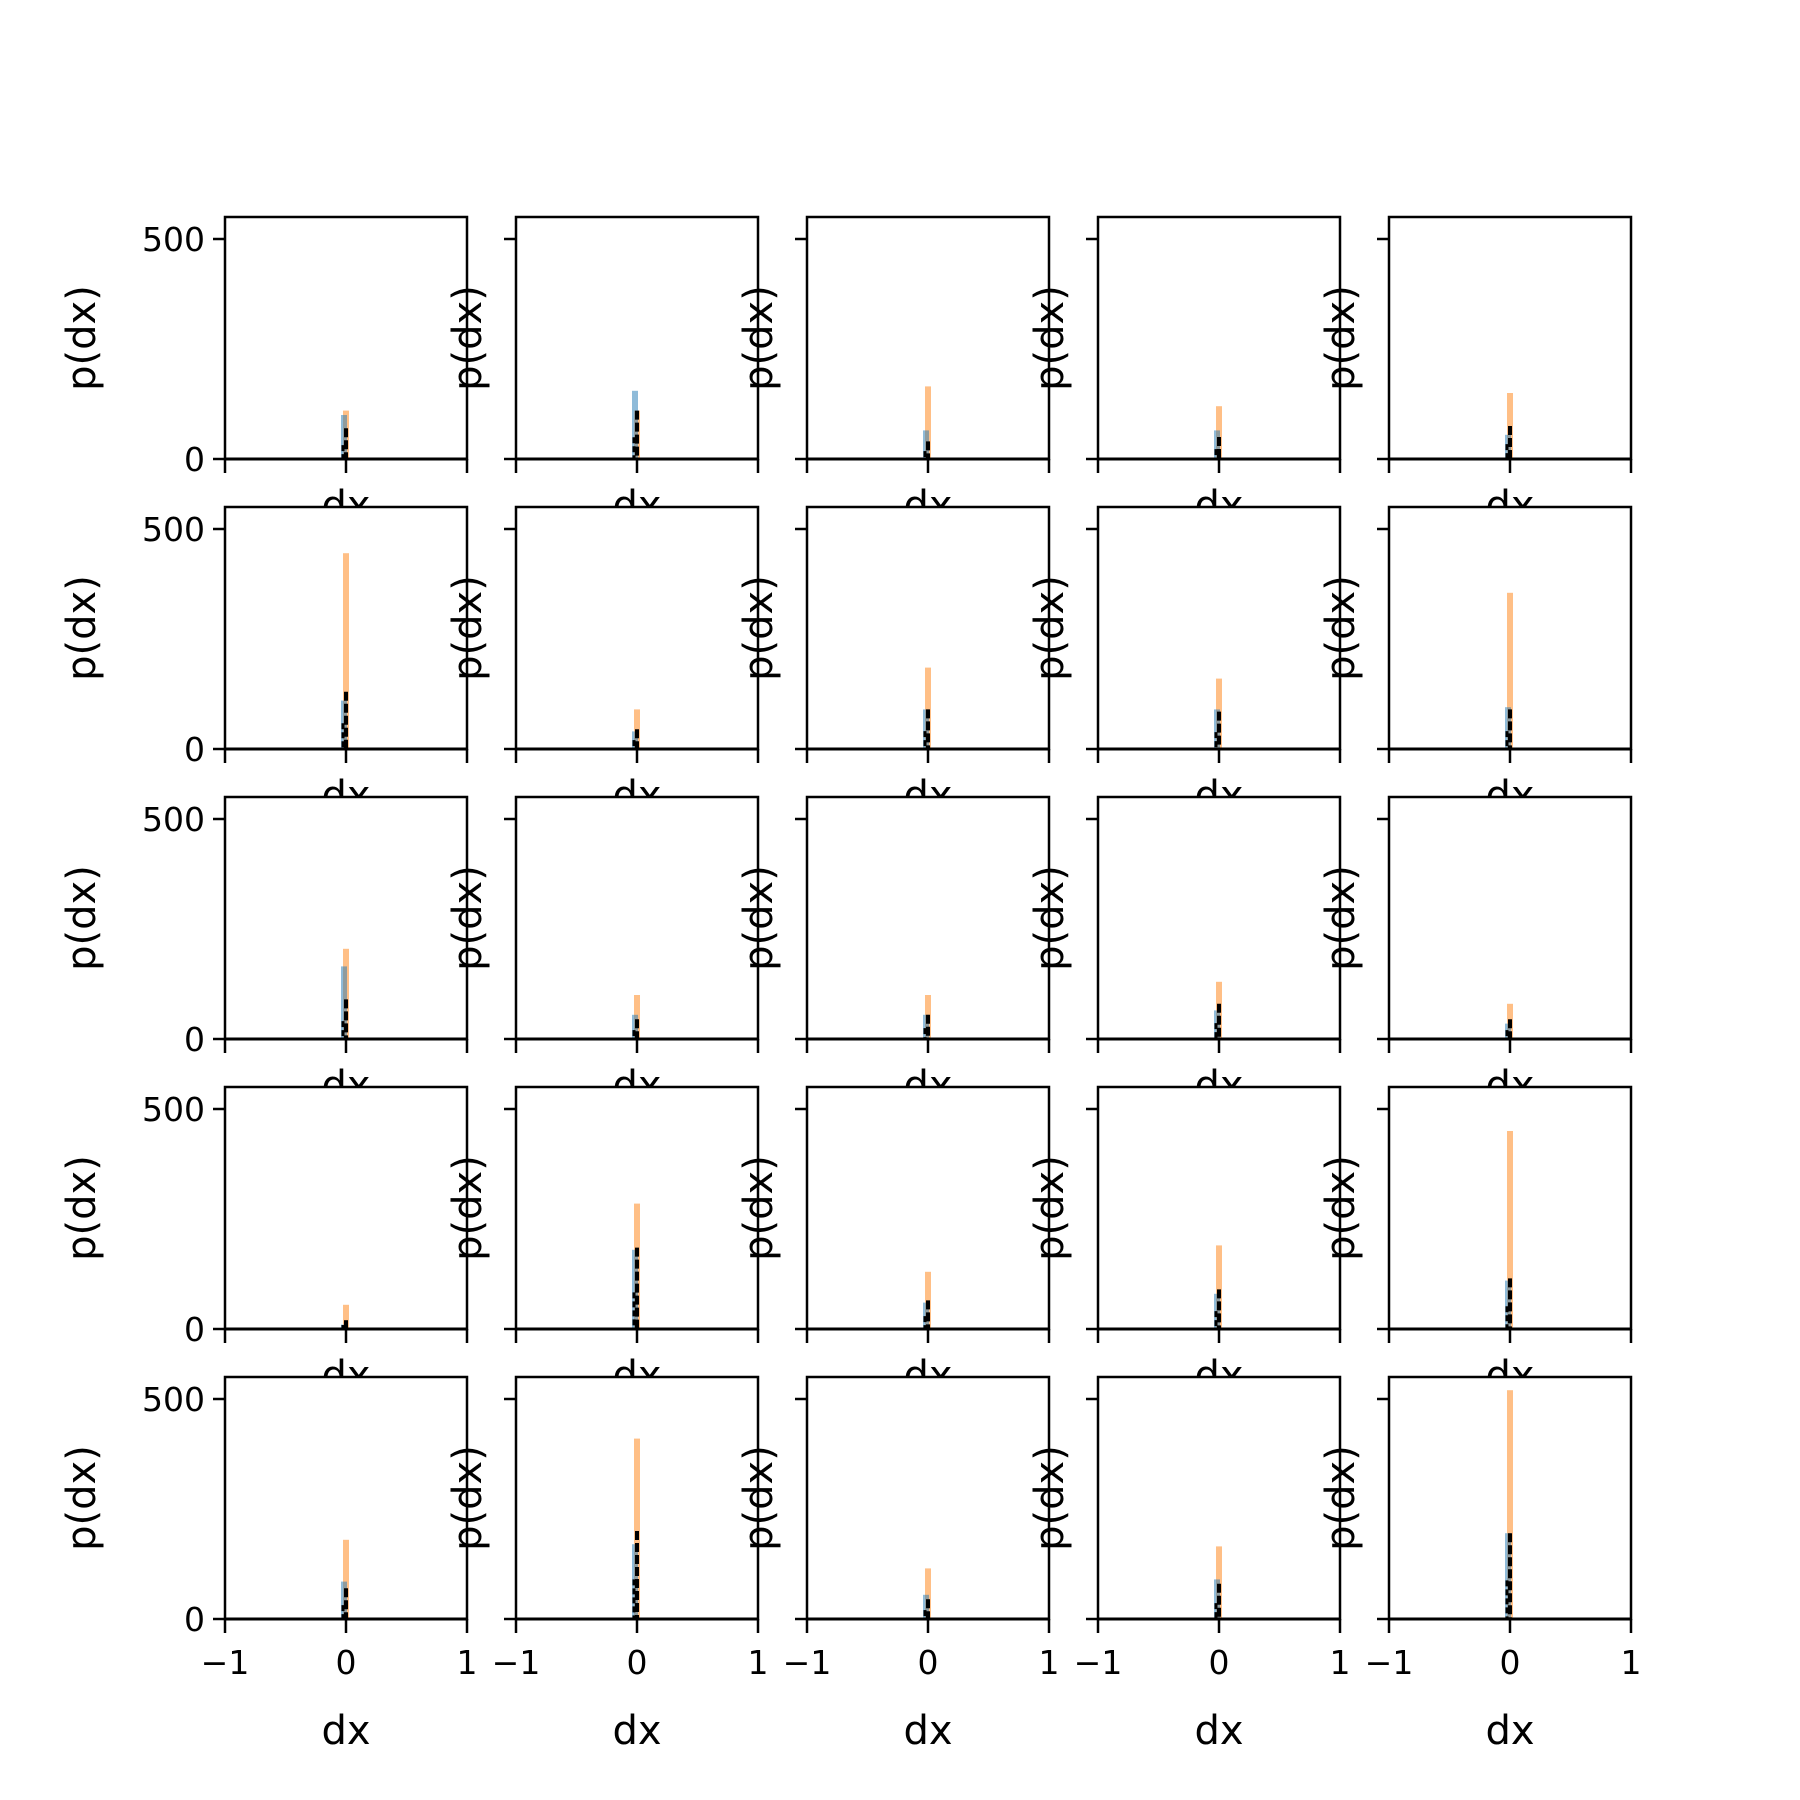 The width and height of the screenshot is (1800, 1800). What do you see at coordinates (1184, 952) in the screenshot?
I see `panel-r2-c3: p(dx)dx` at bounding box center [1184, 952].